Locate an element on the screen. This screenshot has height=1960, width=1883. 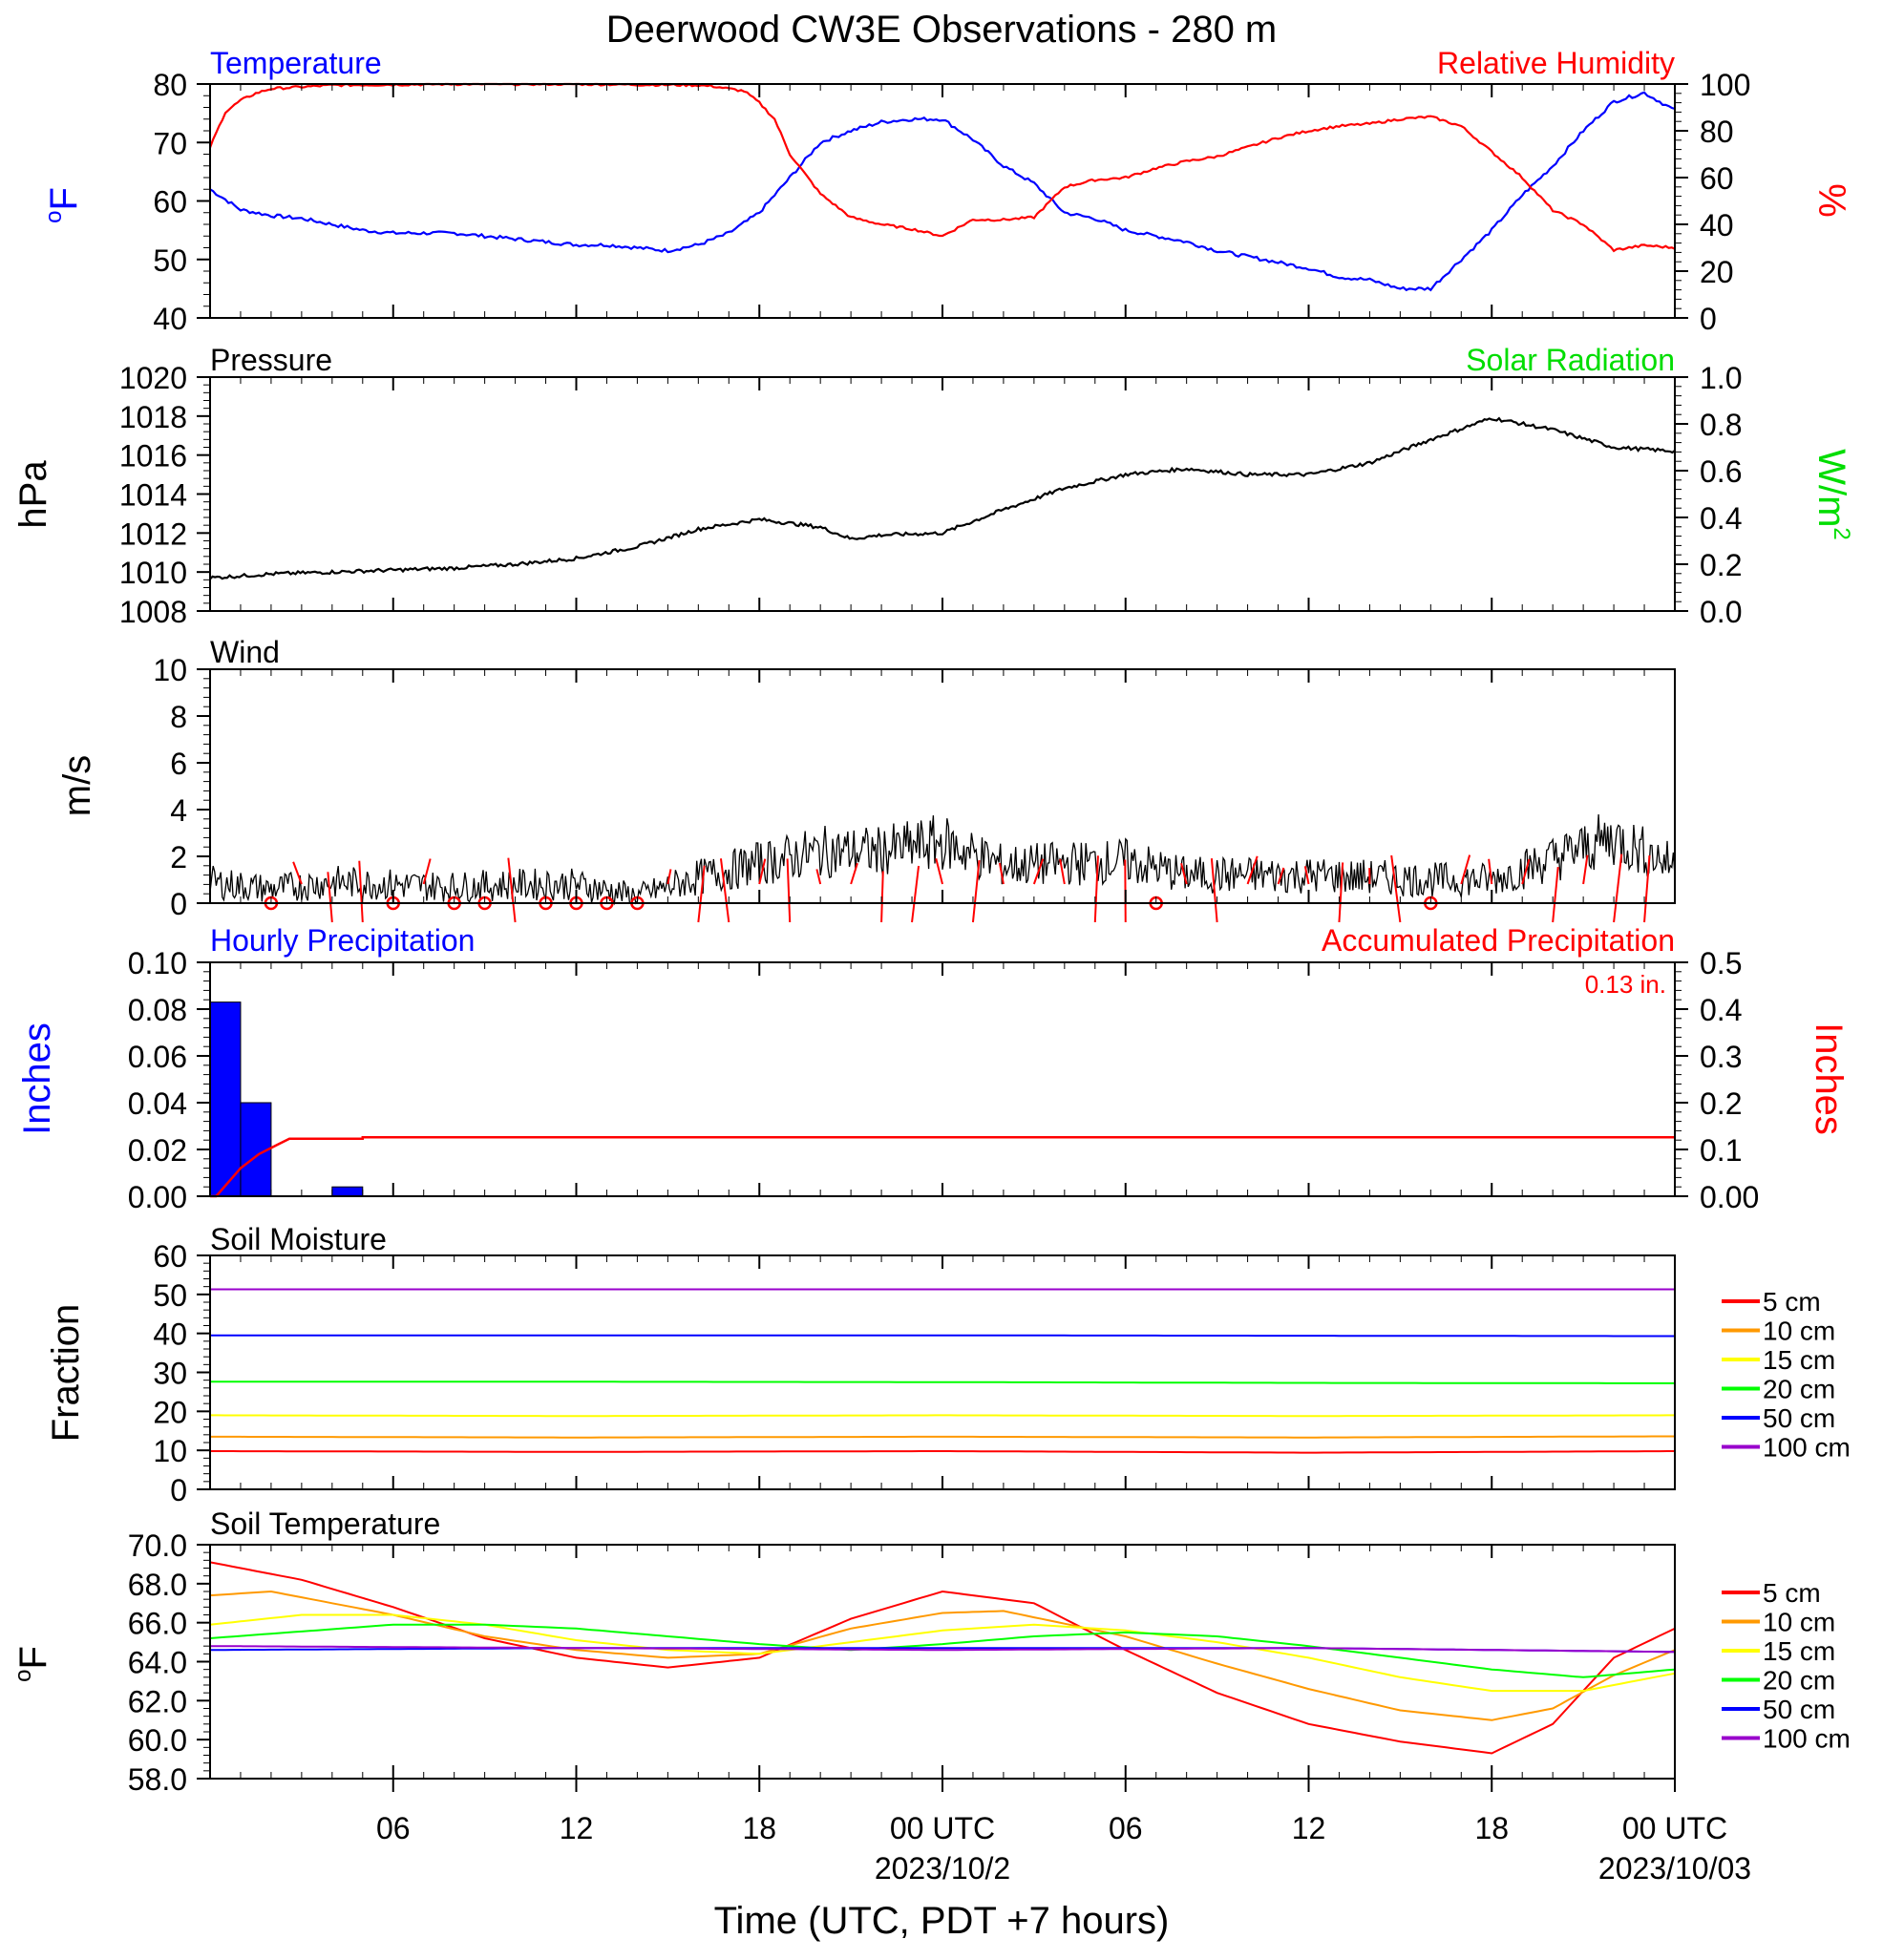
soil-moisture-tick-label: 30 is located at coordinates (170, 1374).